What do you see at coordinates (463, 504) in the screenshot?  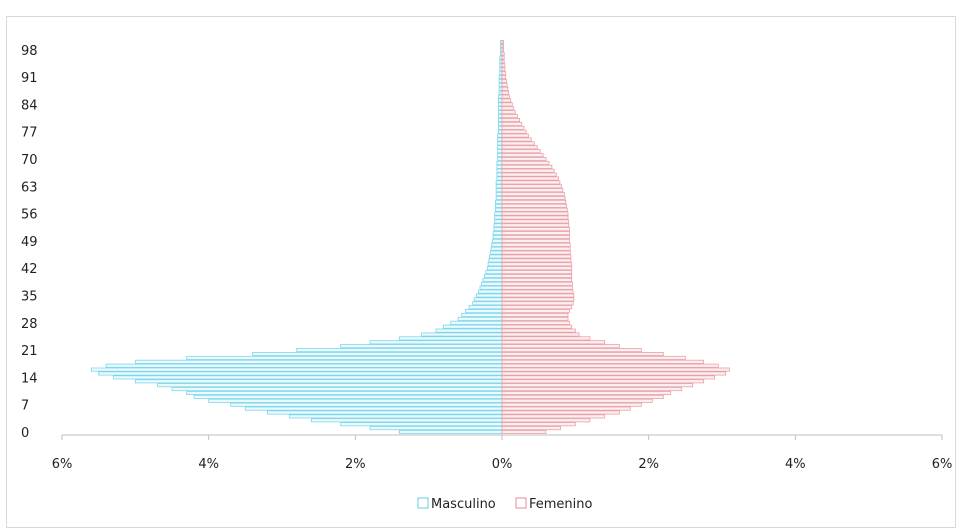 I see `legend-label-masculino: Masculino` at bounding box center [463, 504].